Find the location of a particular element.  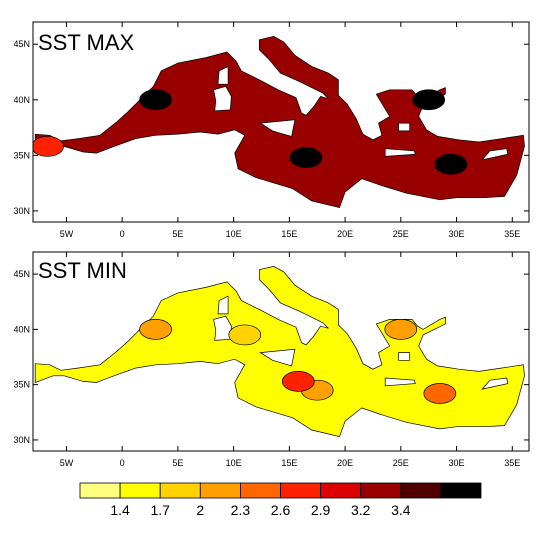

colorbar-label-0: 1.4 is located at coordinates (120, 510).